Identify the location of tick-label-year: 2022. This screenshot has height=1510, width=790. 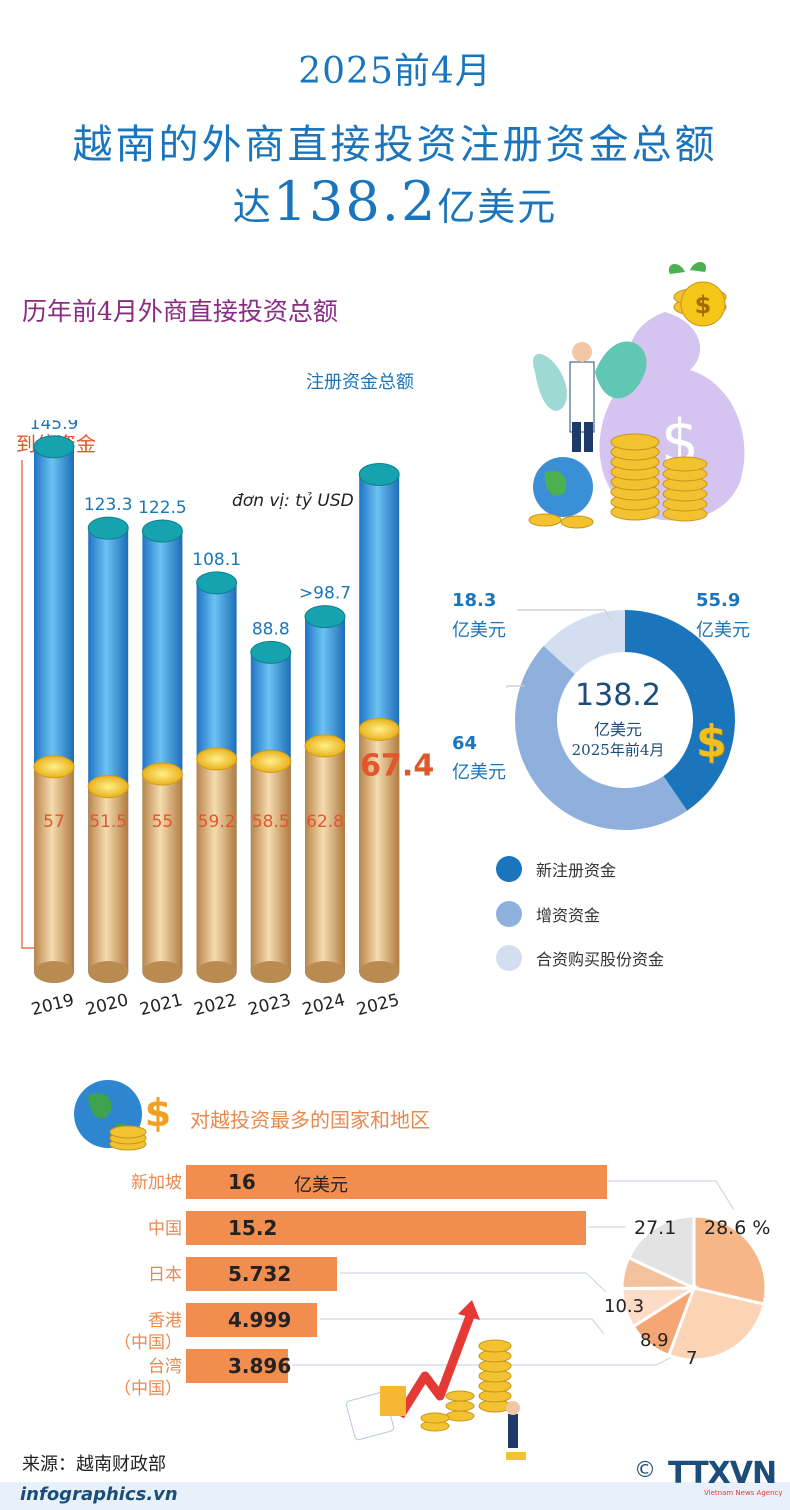
(215, 1005).